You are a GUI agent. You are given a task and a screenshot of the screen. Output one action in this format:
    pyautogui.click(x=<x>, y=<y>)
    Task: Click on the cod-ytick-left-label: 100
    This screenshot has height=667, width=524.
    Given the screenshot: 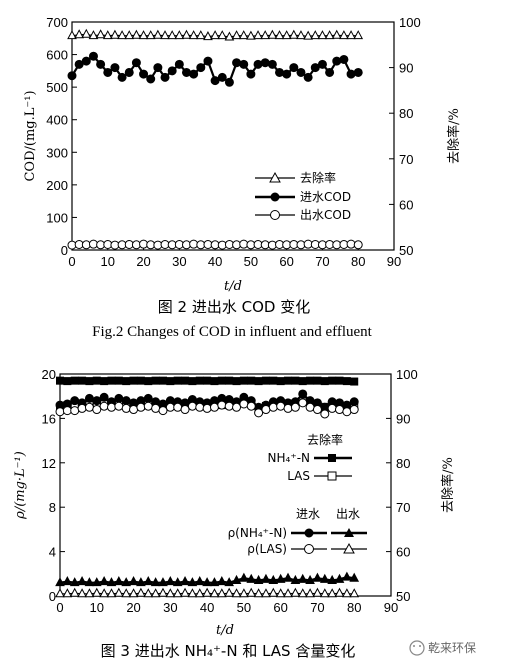 What is the action you would take?
    pyautogui.click(x=57, y=217)
    